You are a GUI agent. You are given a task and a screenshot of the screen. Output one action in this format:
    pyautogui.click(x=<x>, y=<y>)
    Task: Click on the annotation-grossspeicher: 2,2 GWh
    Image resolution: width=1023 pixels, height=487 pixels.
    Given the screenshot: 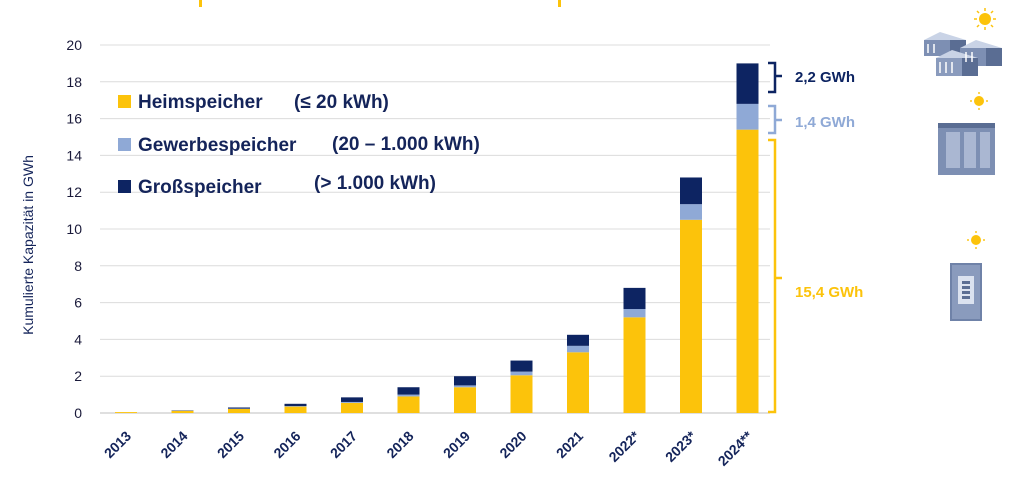 What is the action you would take?
    pyautogui.click(x=811, y=77)
    